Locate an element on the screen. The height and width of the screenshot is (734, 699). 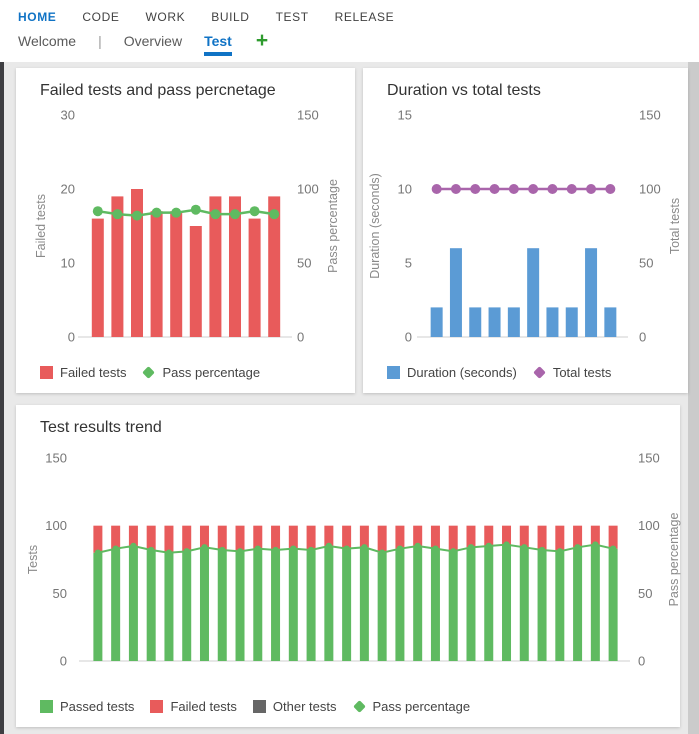
add-dashboard-icon: + is located at coordinates (262, 40).